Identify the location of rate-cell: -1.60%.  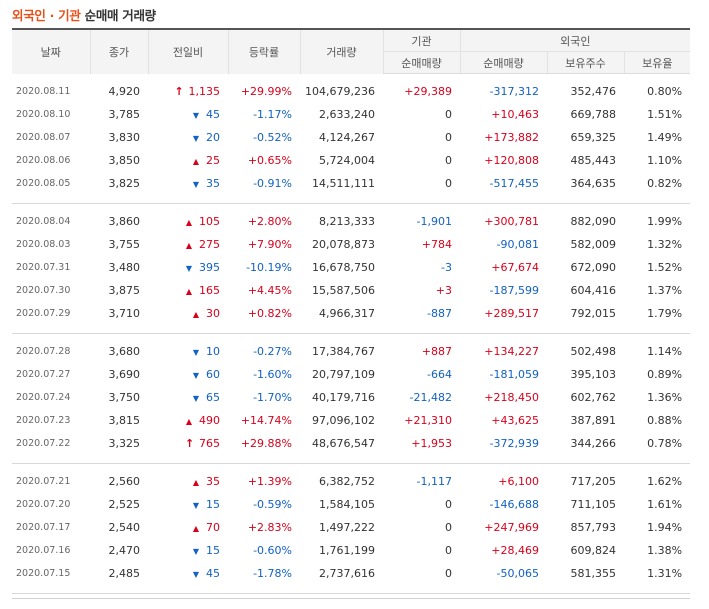
(272, 374).